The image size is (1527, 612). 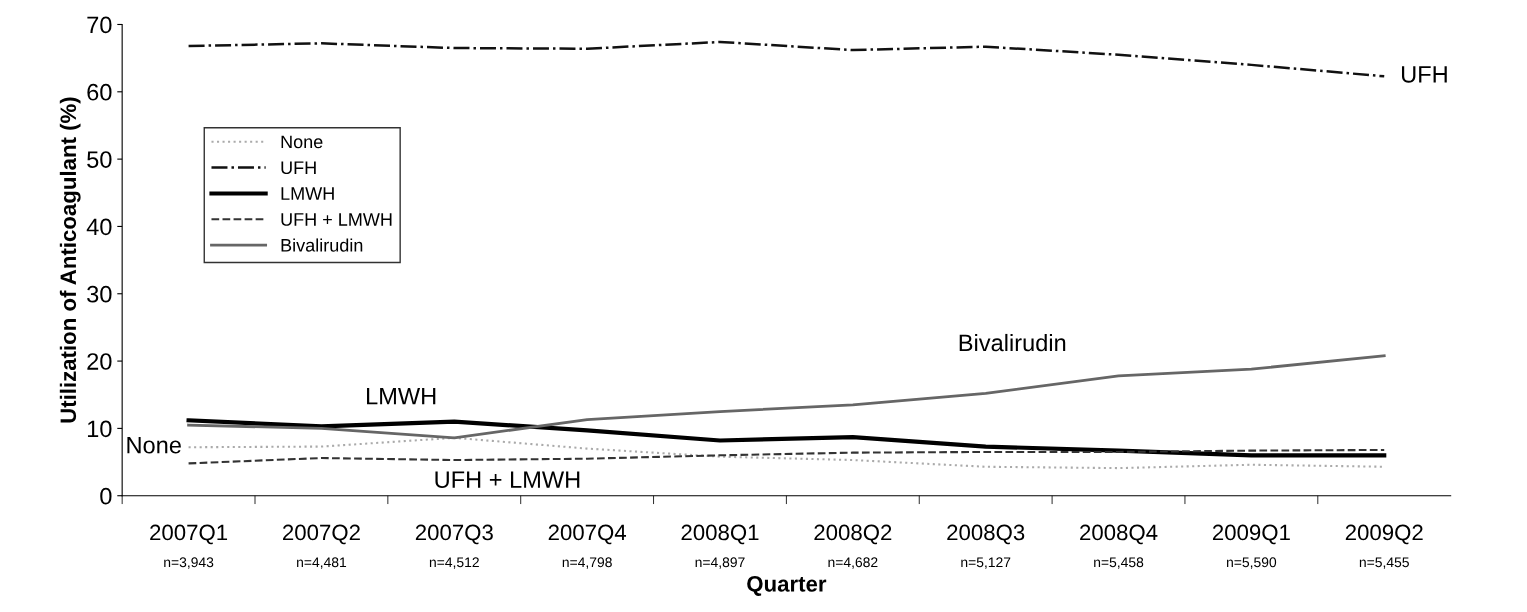 I want to click on x-tick-label: 2009Q1 n=5,590, so click(x=1251, y=546).